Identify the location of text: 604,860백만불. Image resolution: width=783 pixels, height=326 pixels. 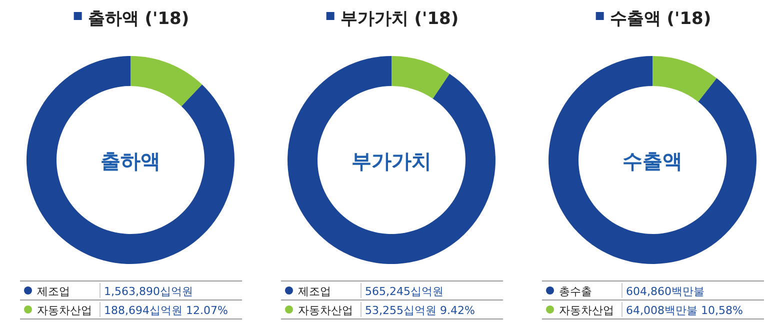
(665, 291).